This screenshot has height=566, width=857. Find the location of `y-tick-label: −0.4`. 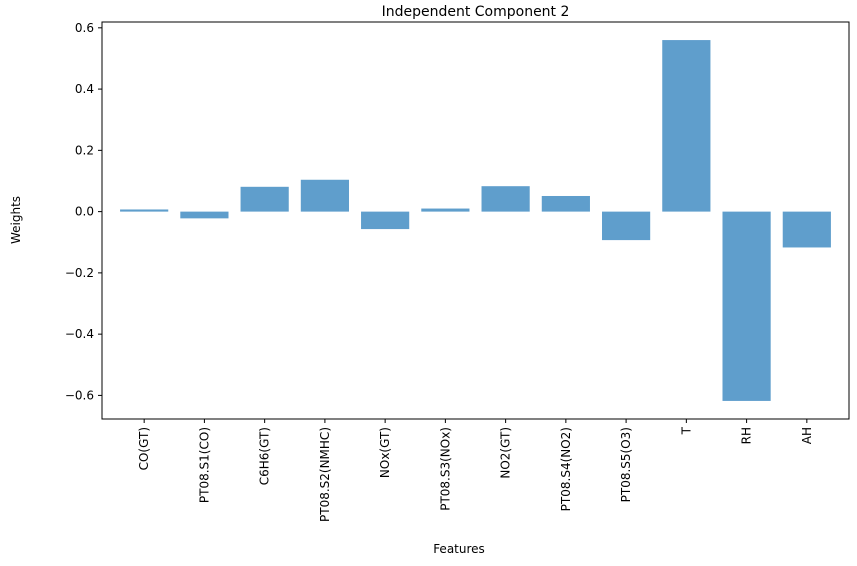

y-tick-label: −0.4 is located at coordinates (79, 334).